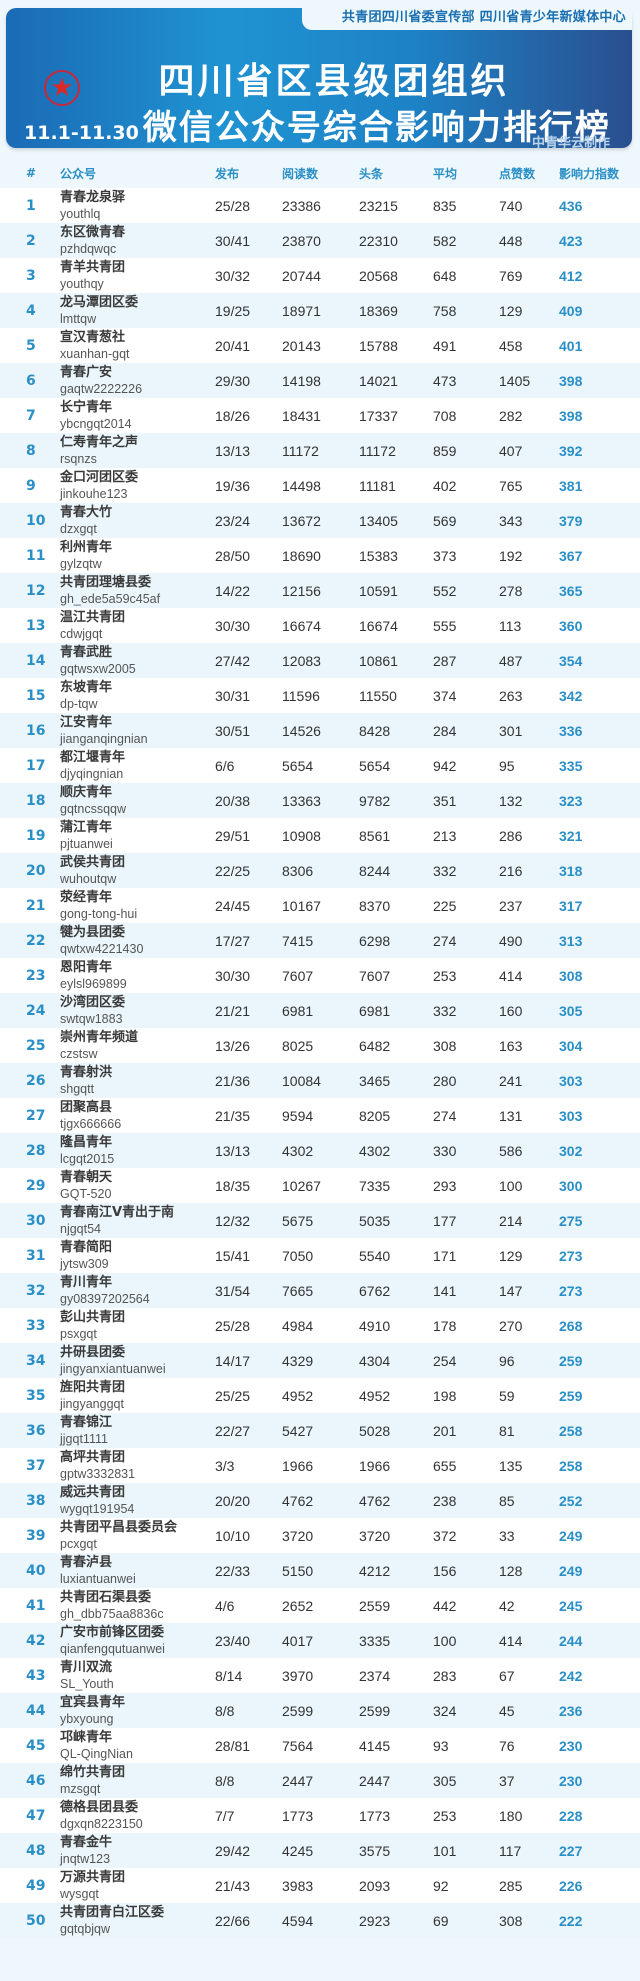 This screenshot has width=640, height=1981. What do you see at coordinates (86, 652) in the screenshot?
I see `account-name: 青春武胜` at bounding box center [86, 652].